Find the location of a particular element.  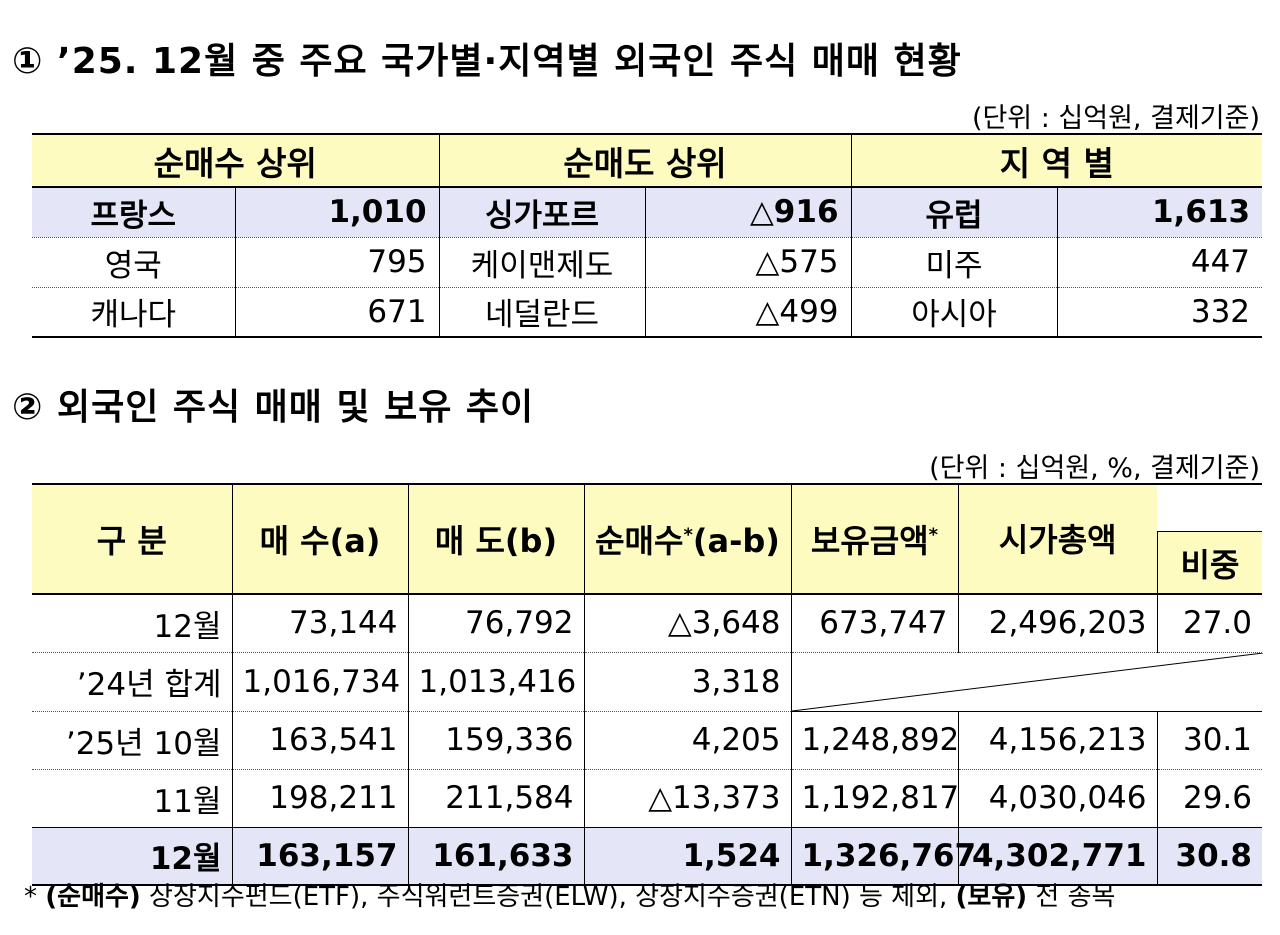

table-row: 프랑스 1,010 싱가포르 △916 유럽 1,613 is located at coordinates (647, 212).